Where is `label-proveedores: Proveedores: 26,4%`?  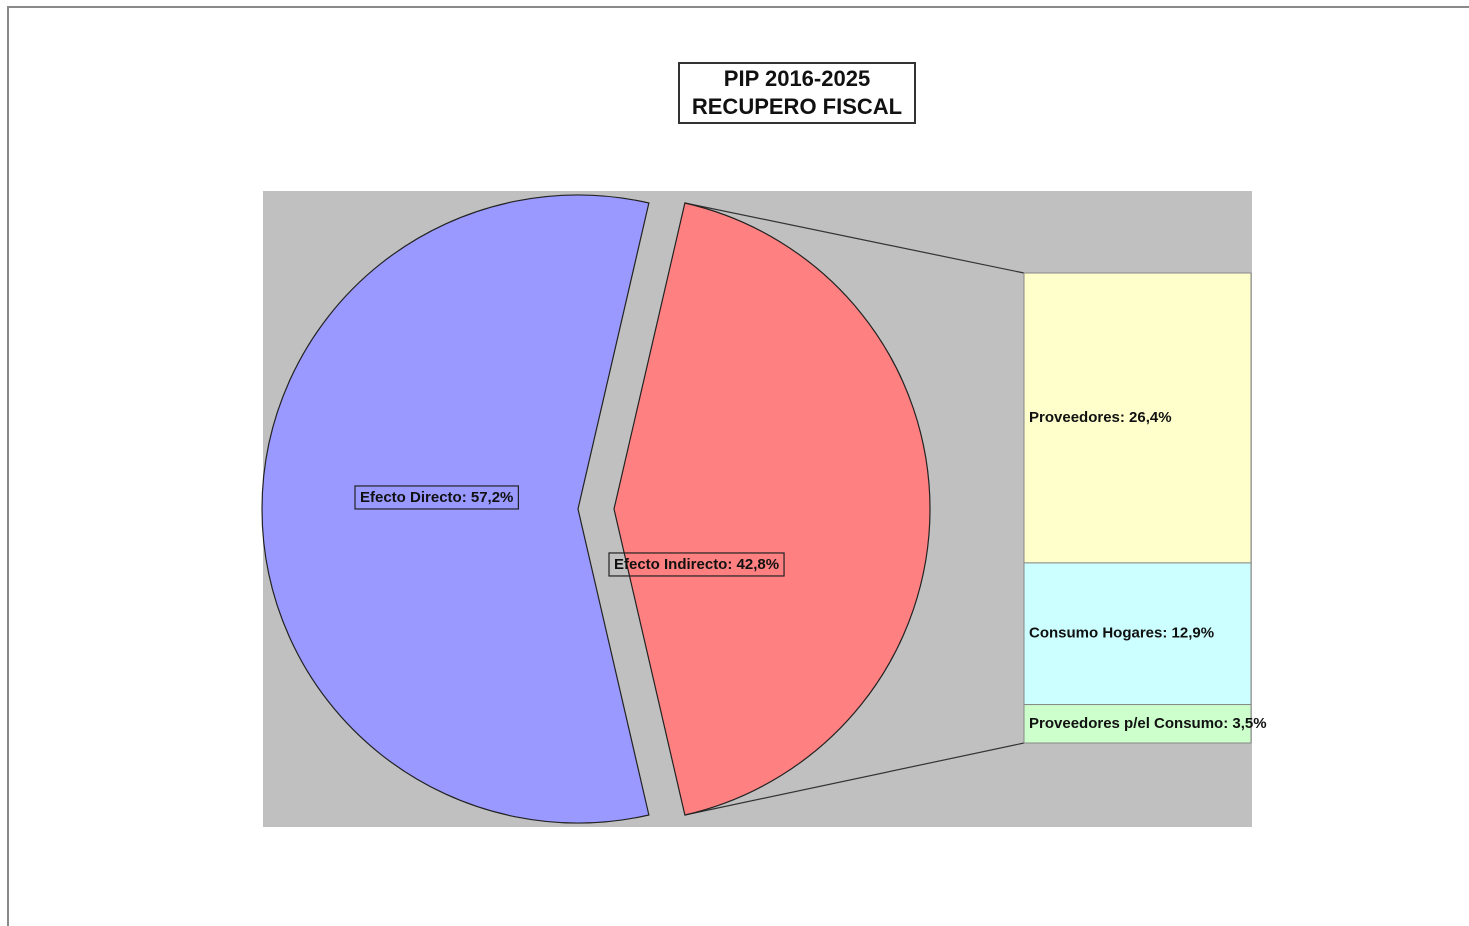
label-proveedores: Proveedores: 26,4% is located at coordinates (1100, 417).